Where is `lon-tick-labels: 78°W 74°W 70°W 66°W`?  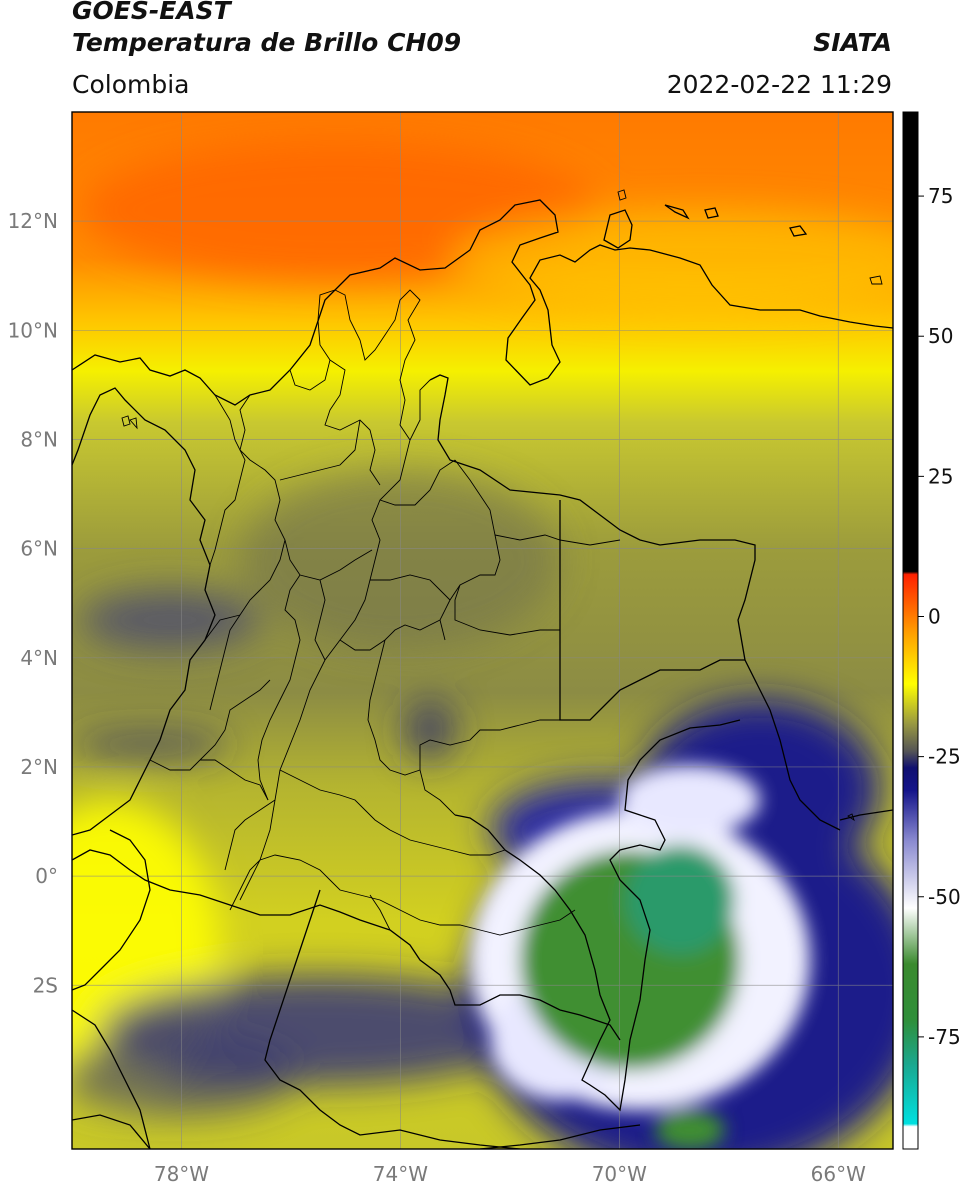 lon-tick-labels: 78°W 74°W 70°W 66°W is located at coordinates (510, 1174).